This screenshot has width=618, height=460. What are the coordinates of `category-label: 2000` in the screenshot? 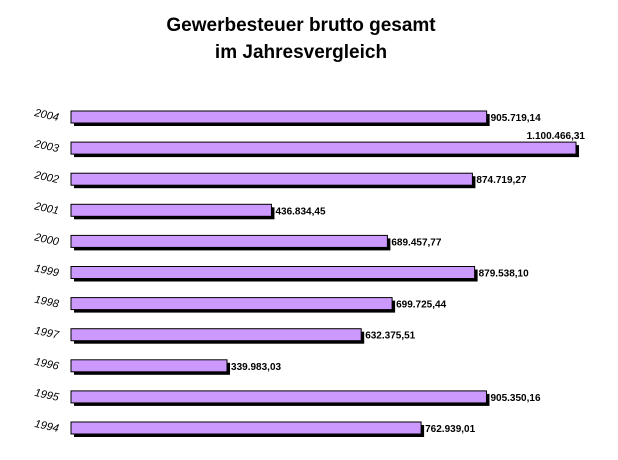 It's located at (46, 239).